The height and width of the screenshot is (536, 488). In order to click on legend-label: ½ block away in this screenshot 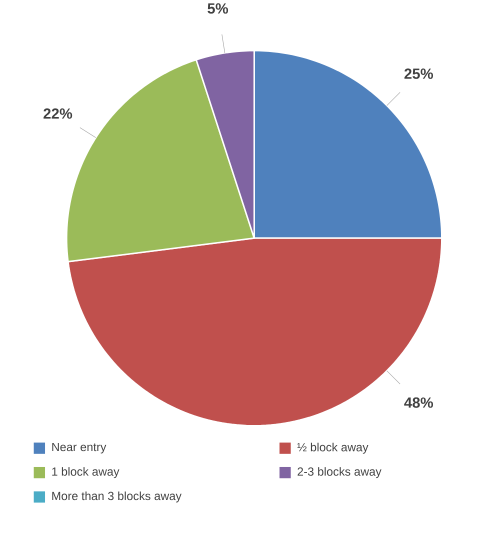, I will do `click(333, 448)`.